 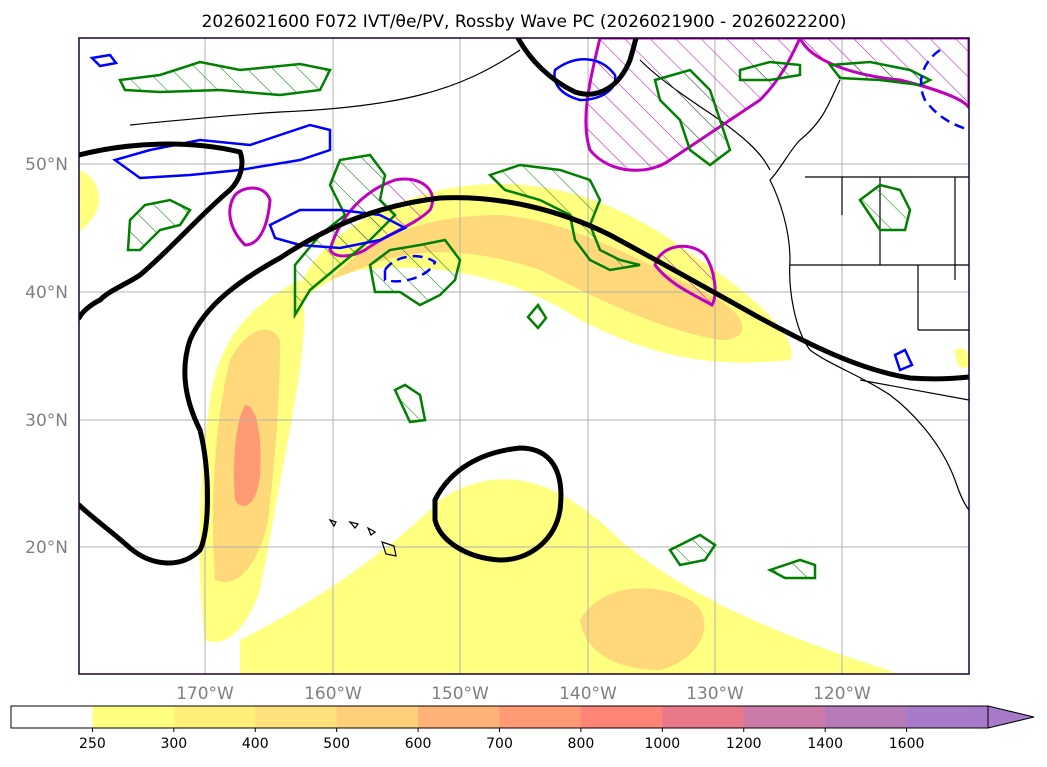 What do you see at coordinates (46, 293) in the screenshot?
I see `lat-label-40n: 40°N` at bounding box center [46, 293].